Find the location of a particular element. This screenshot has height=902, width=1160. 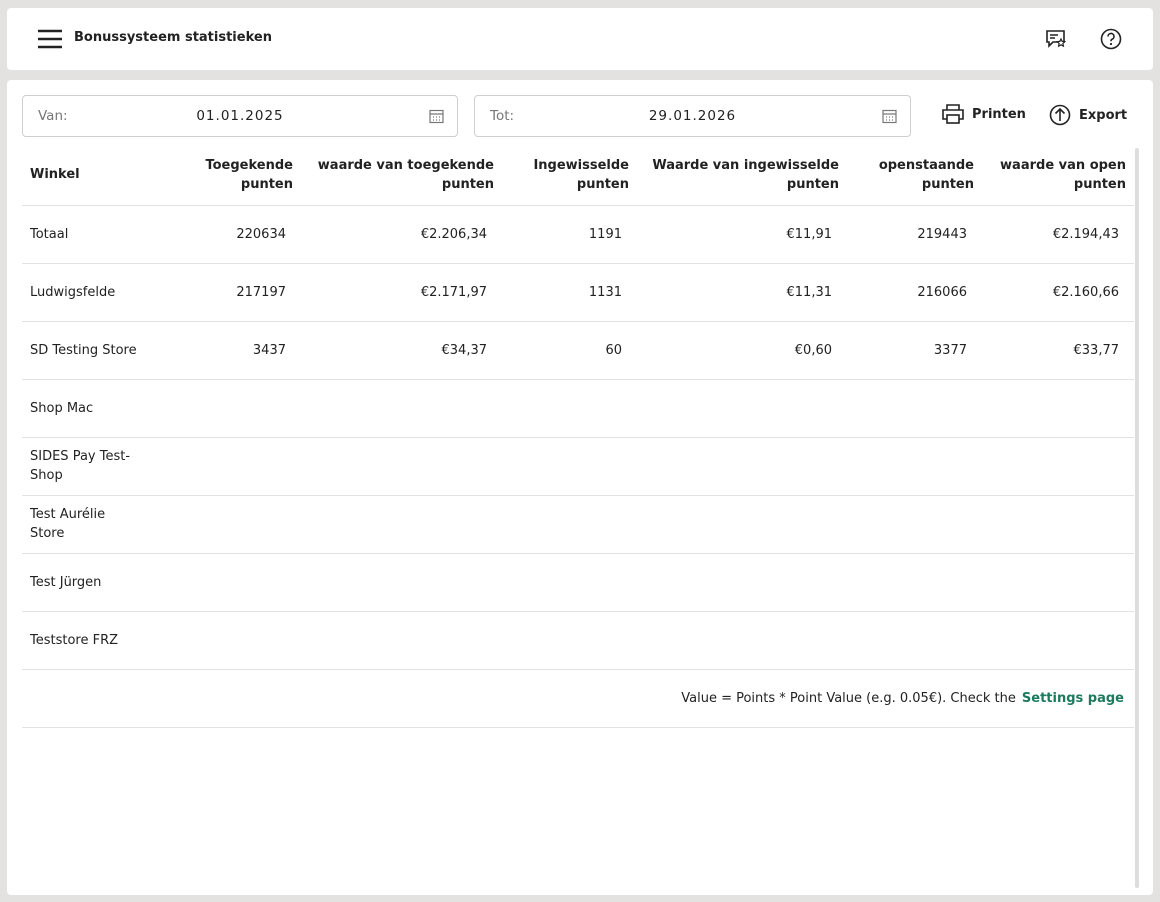

table-row: Shop Mac is located at coordinates (578, 408).